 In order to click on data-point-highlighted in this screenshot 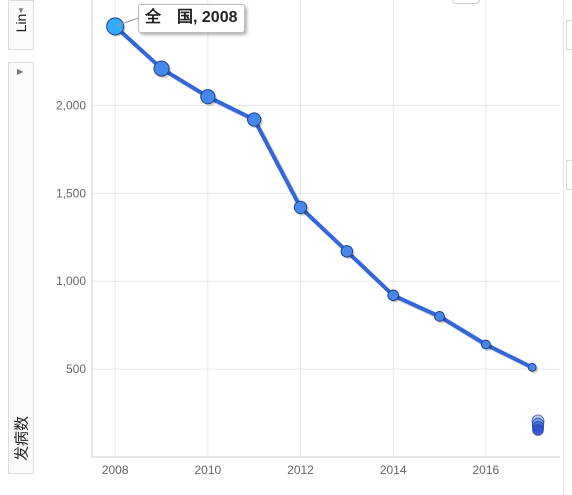, I will do `click(115, 26)`.